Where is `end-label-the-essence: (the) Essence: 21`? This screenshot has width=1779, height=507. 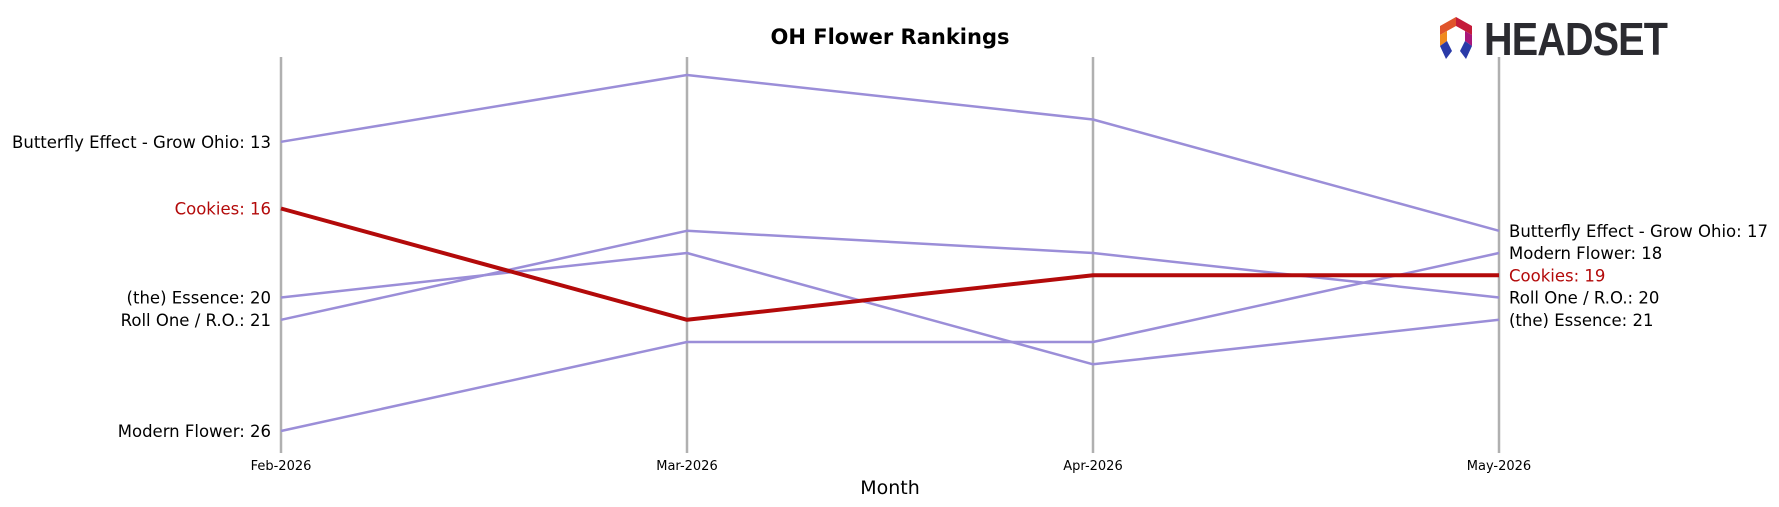 end-label-the-essence: (the) Essence: 21 is located at coordinates (1581, 320).